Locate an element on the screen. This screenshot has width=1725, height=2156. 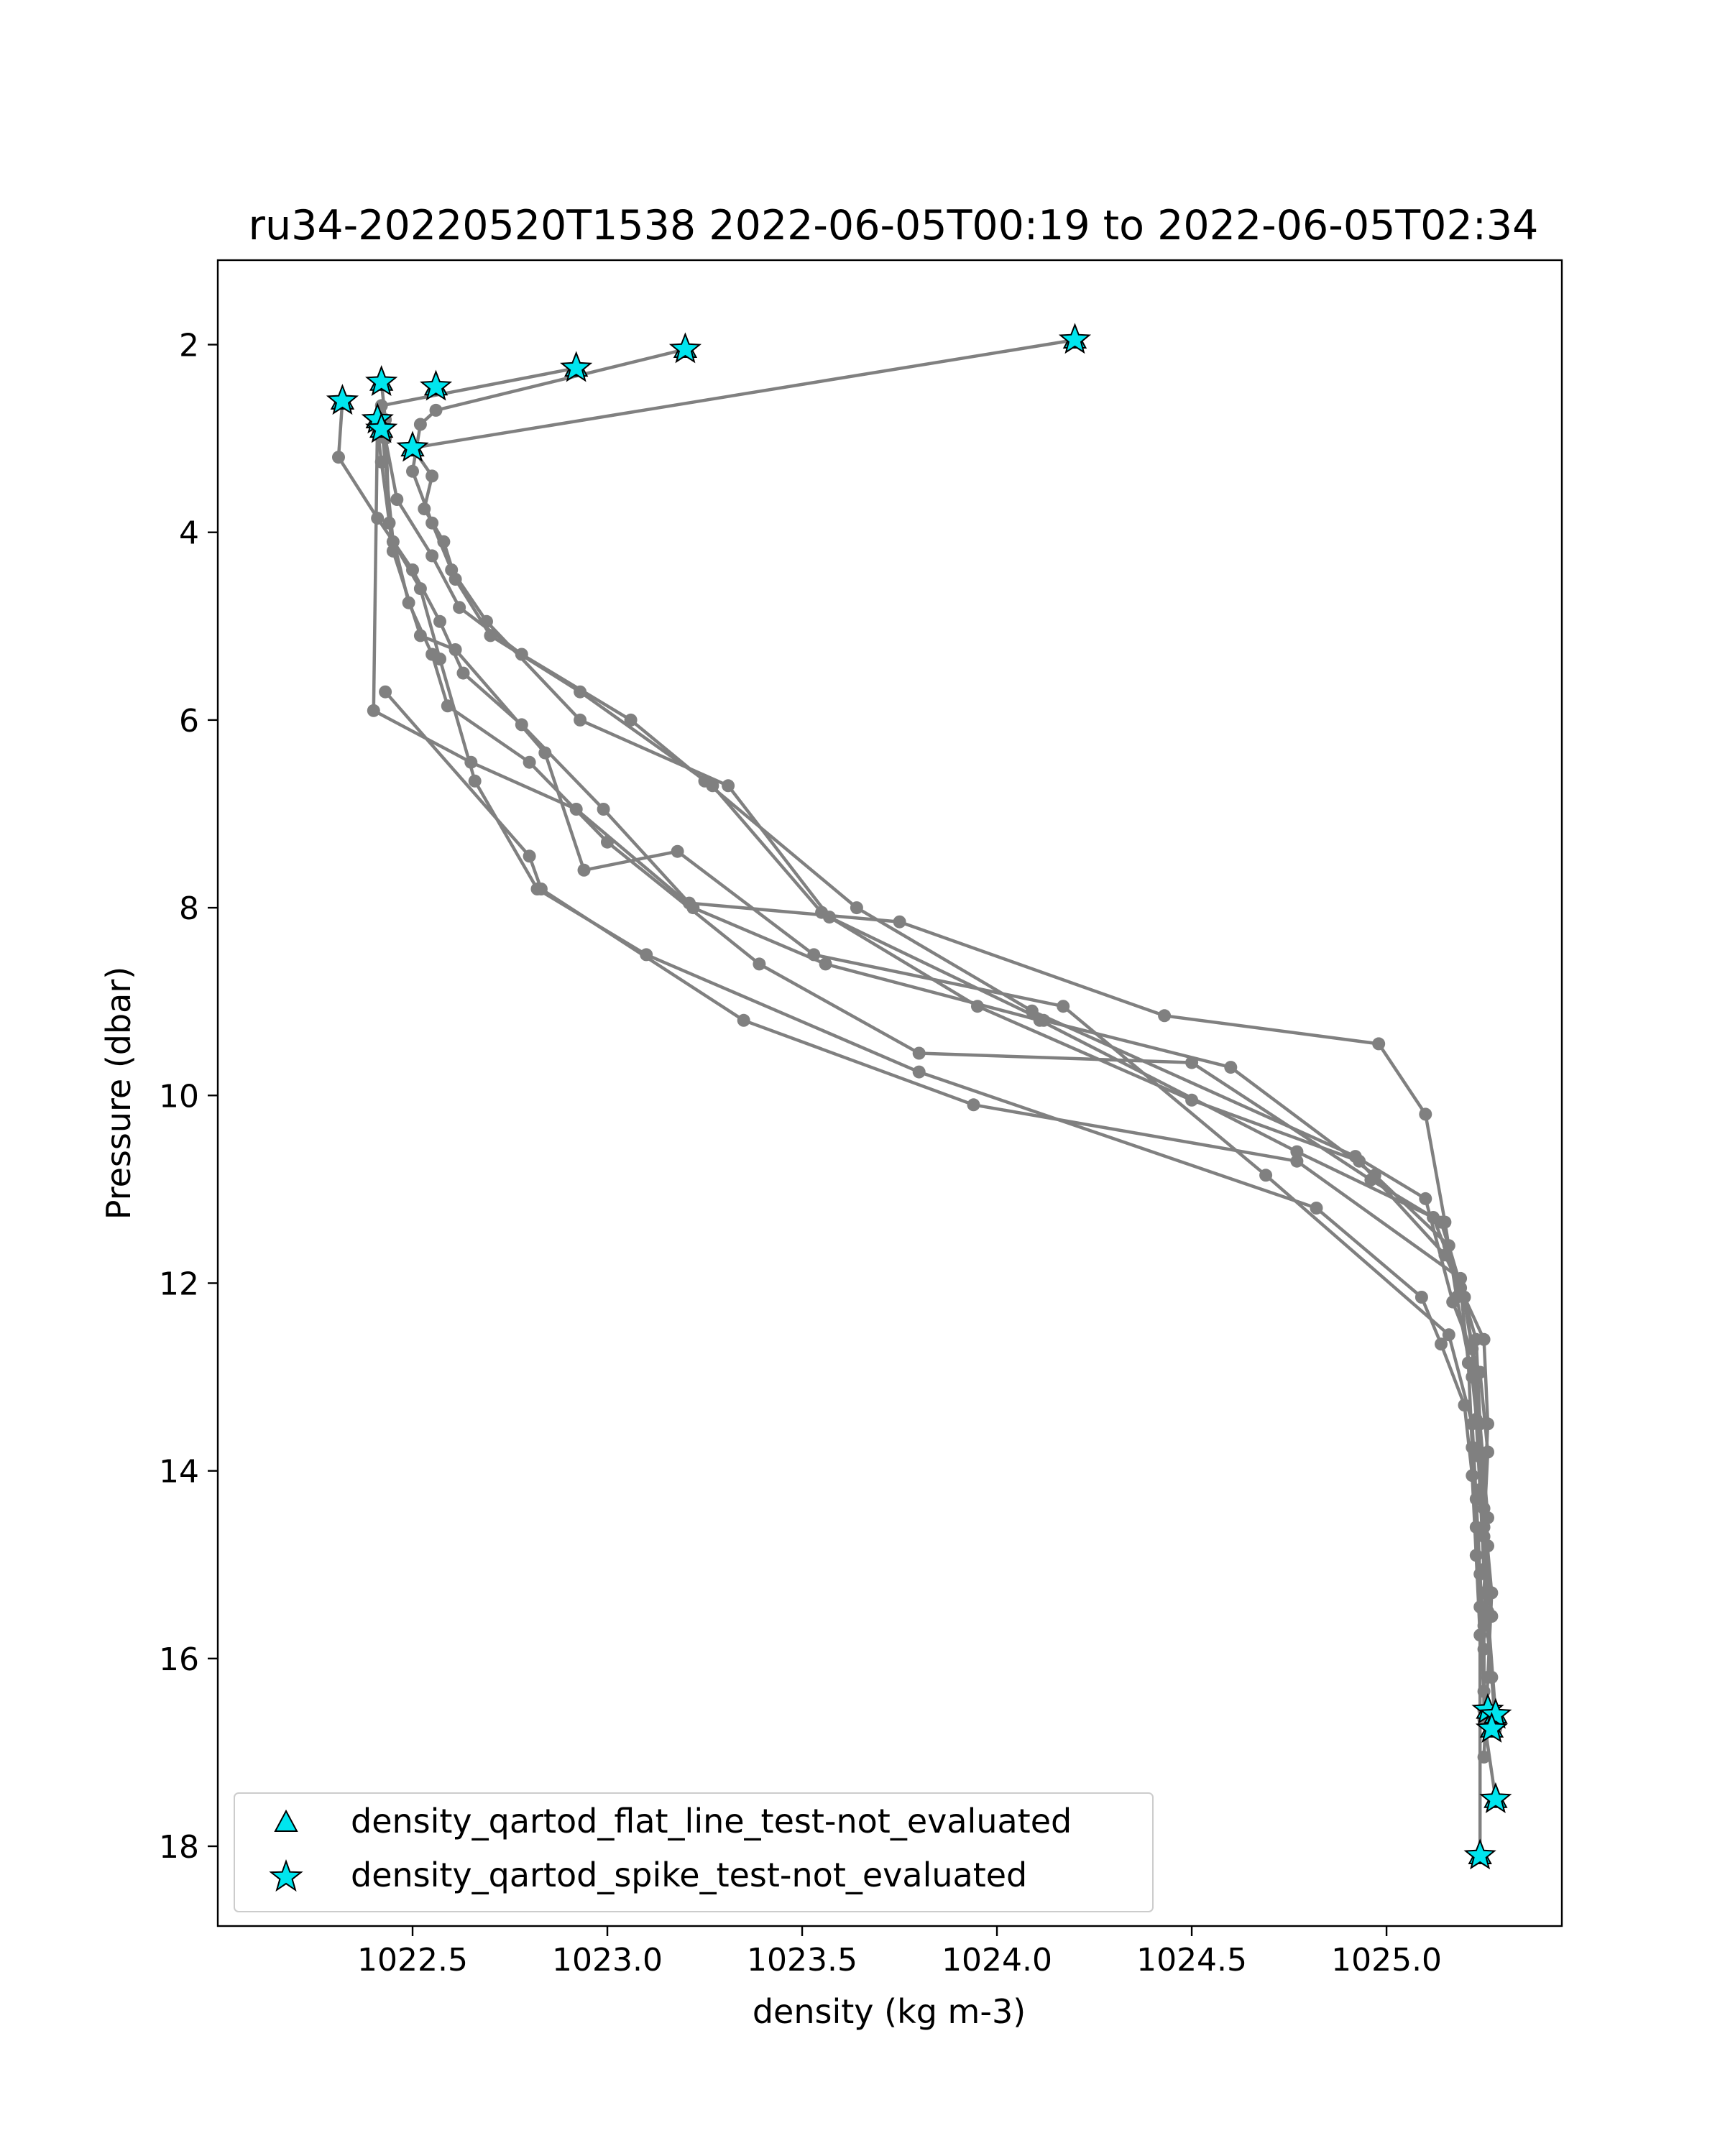
y-tick-label: 6 is located at coordinates (189, 721).